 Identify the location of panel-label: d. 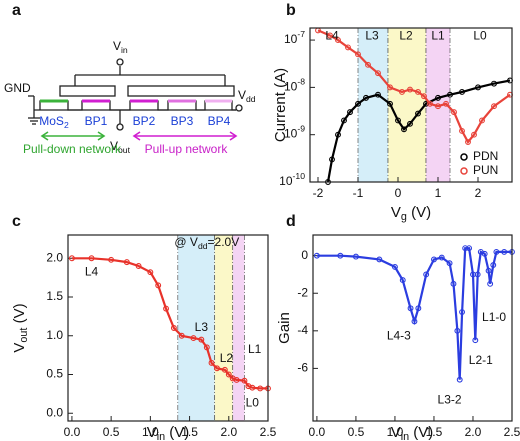
(291, 221).